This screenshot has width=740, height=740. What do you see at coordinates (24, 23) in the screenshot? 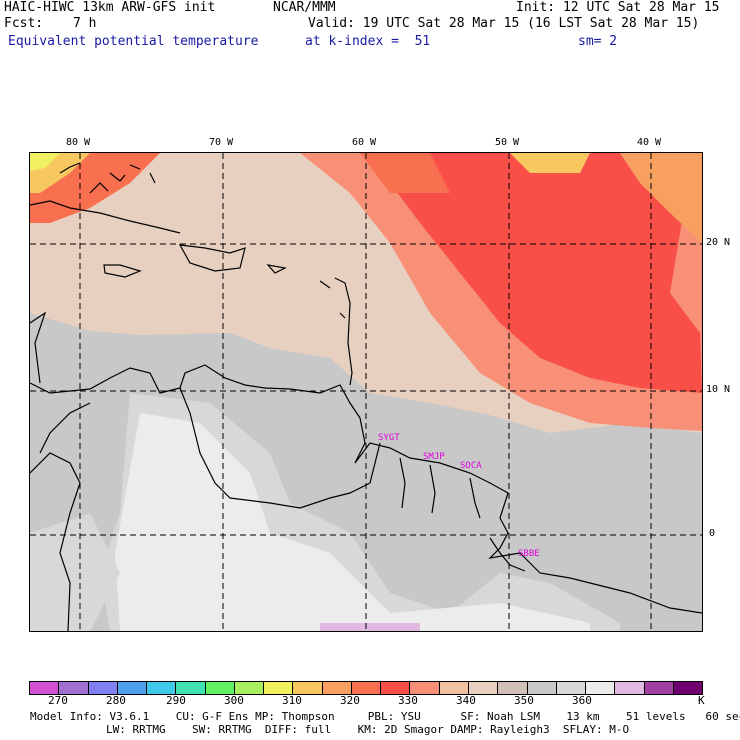
I see `forecast-label: Fcst:` at bounding box center [24, 23].